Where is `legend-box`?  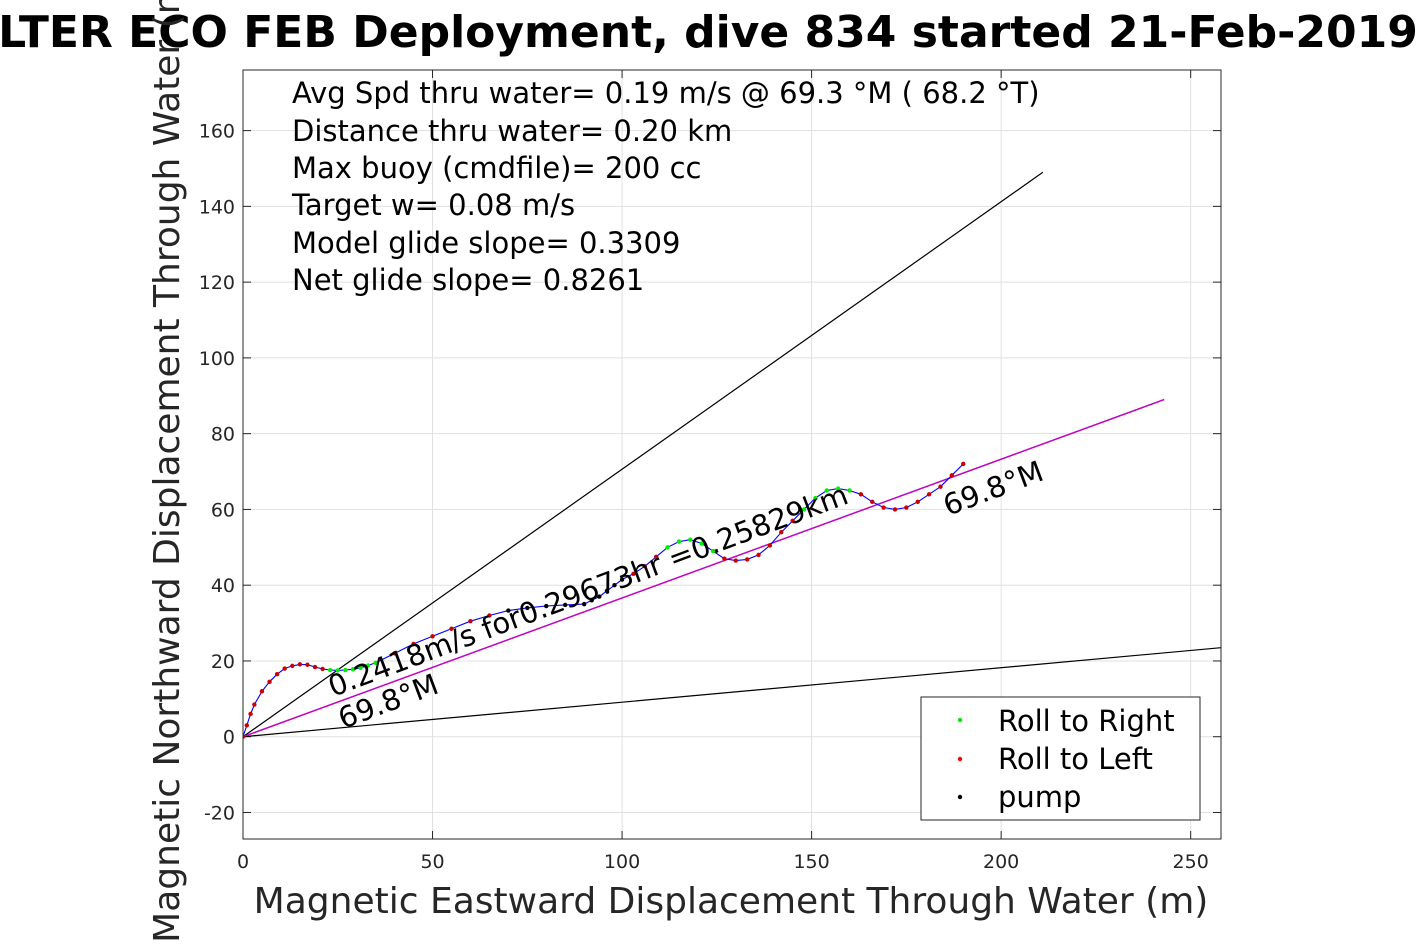
legend-box is located at coordinates (1060, 758).